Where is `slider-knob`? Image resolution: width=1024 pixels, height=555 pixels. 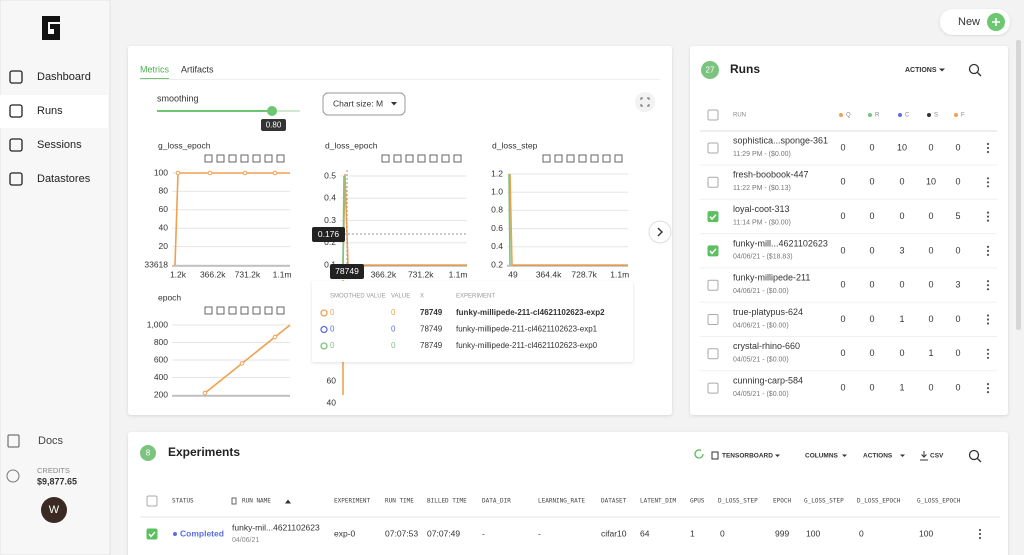
slider-knob is located at coordinates (272, 111).